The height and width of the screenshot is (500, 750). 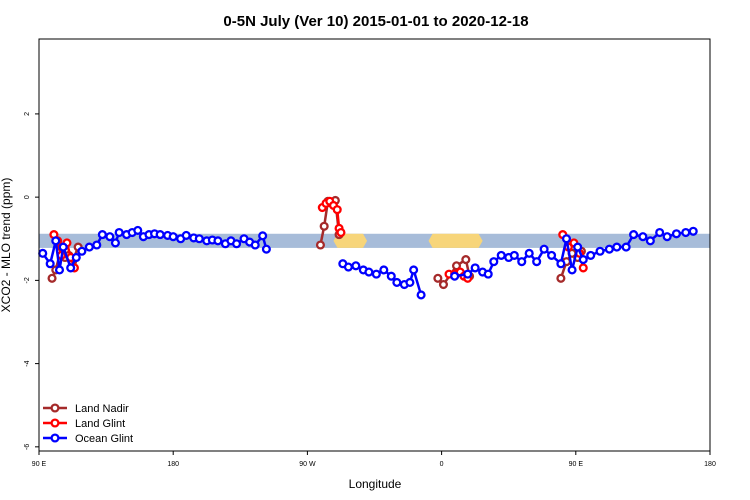 I want to click on y-axis: 2 0 -2 -4 -6, so click(x=31, y=281).